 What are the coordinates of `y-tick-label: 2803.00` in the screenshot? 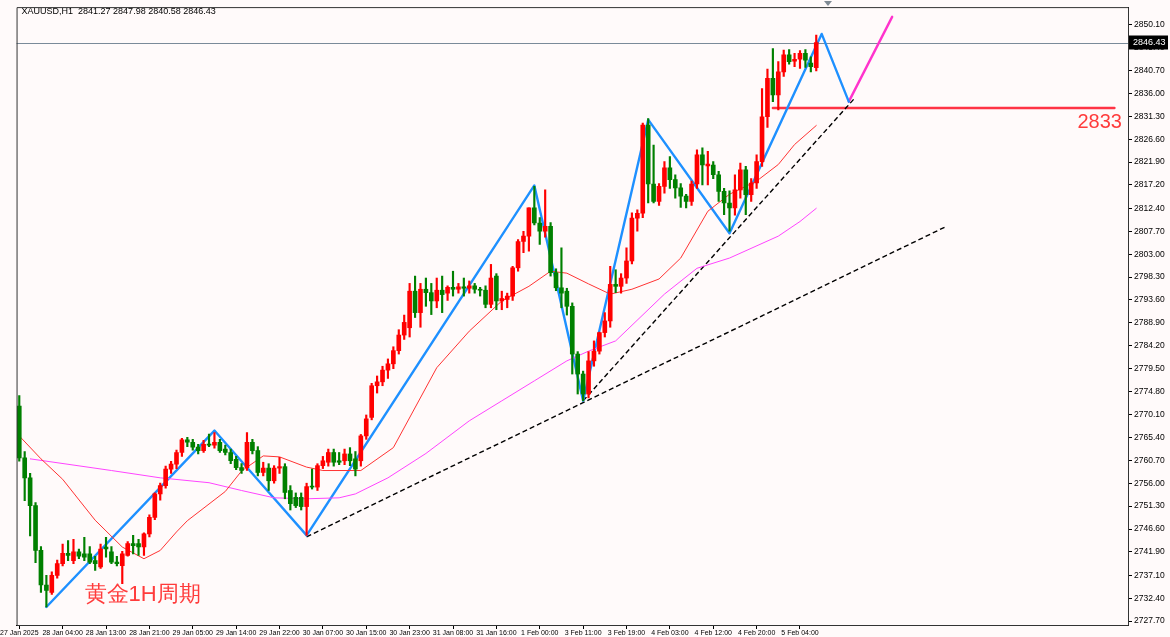 It's located at (1149, 253).